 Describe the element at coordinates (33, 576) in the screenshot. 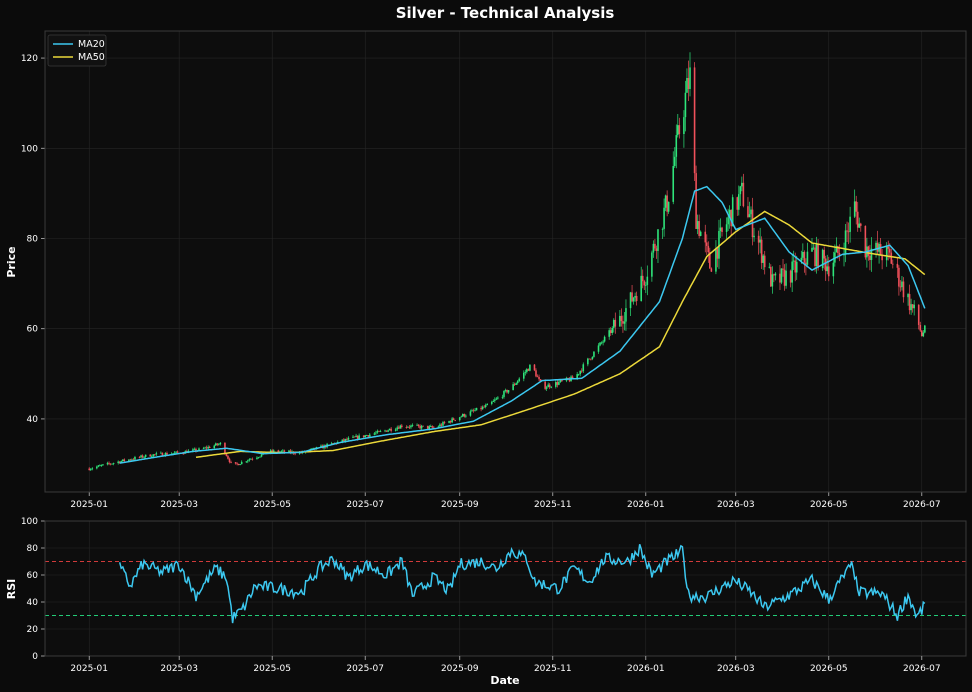

I see `rsi-tick-label: 60` at that location.